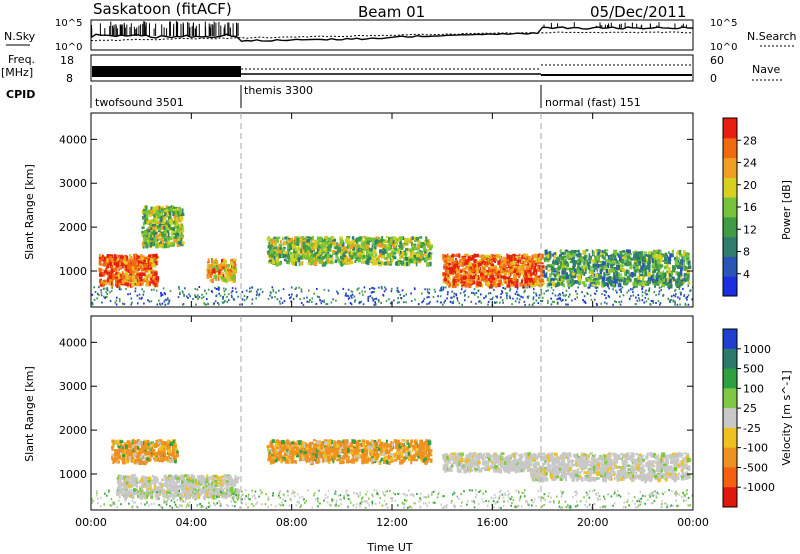  What do you see at coordinates (786, 210) in the screenshot?
I see `power-colorbar-label: Power [dB]` at bounding box center [786, 210].